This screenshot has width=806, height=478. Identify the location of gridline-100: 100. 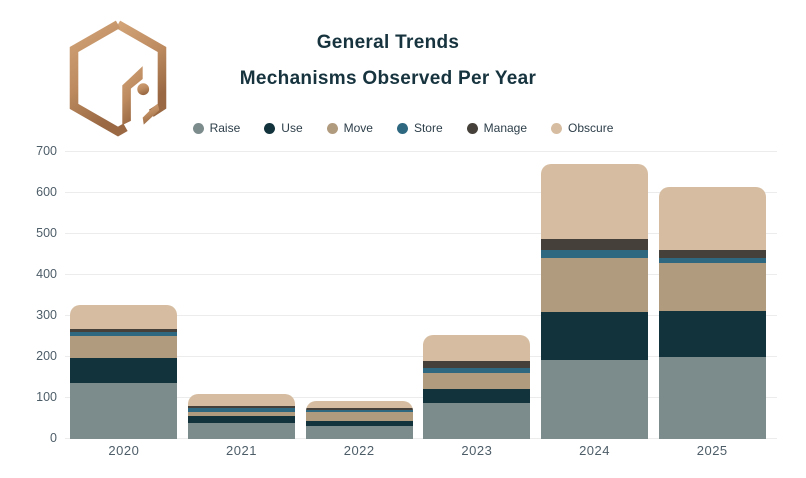
(406, 397).